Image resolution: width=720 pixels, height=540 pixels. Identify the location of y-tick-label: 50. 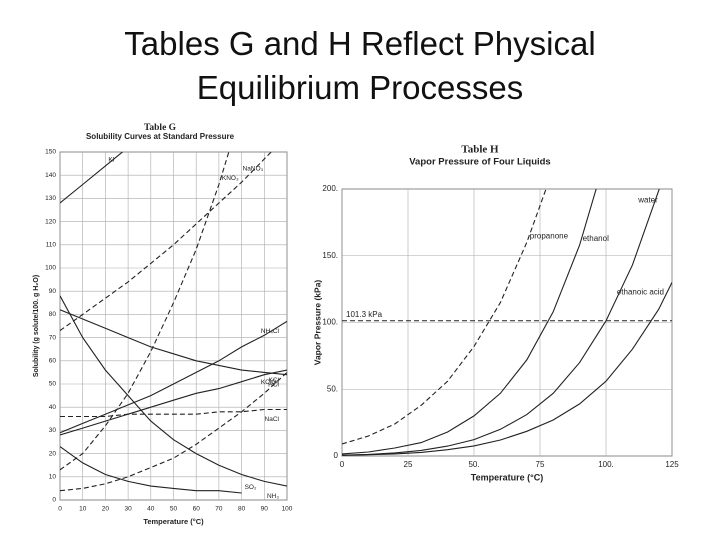
(53, 384).